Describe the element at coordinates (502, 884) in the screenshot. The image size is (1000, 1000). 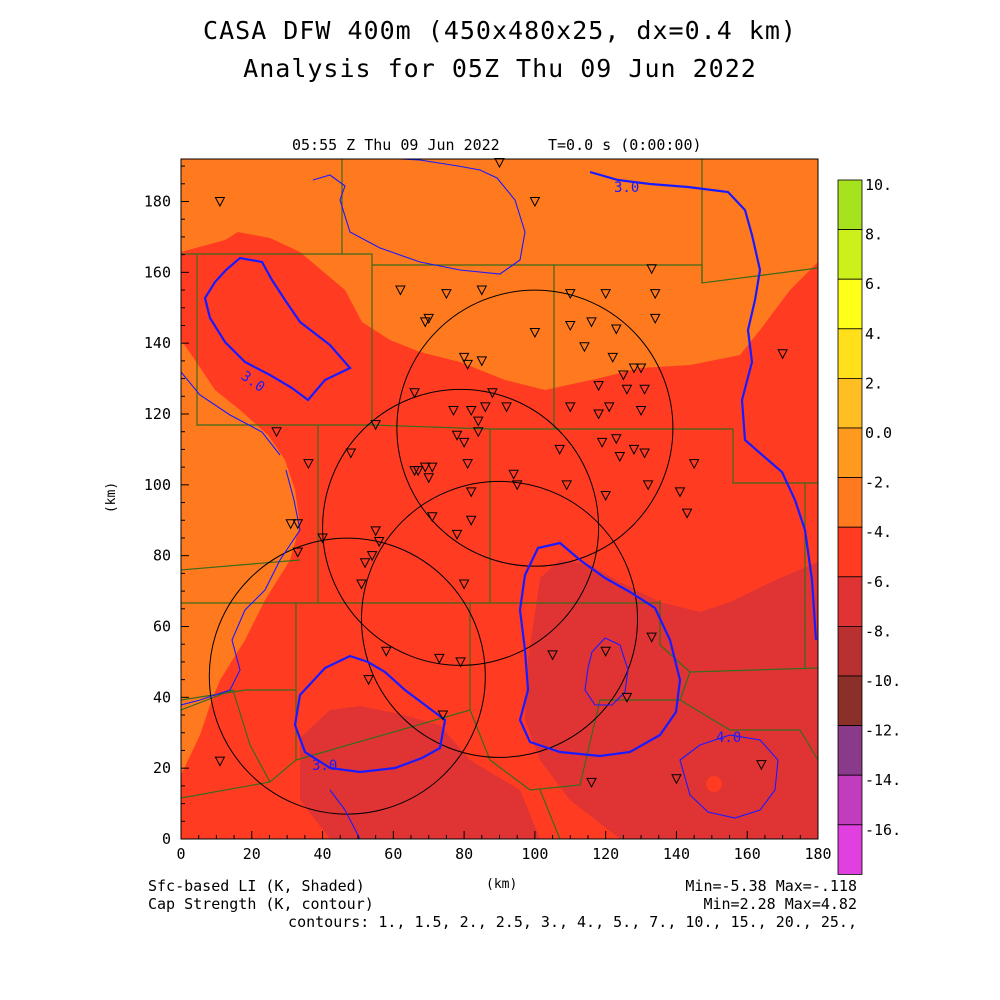
I see `x-axis-label: (km)` at that location.